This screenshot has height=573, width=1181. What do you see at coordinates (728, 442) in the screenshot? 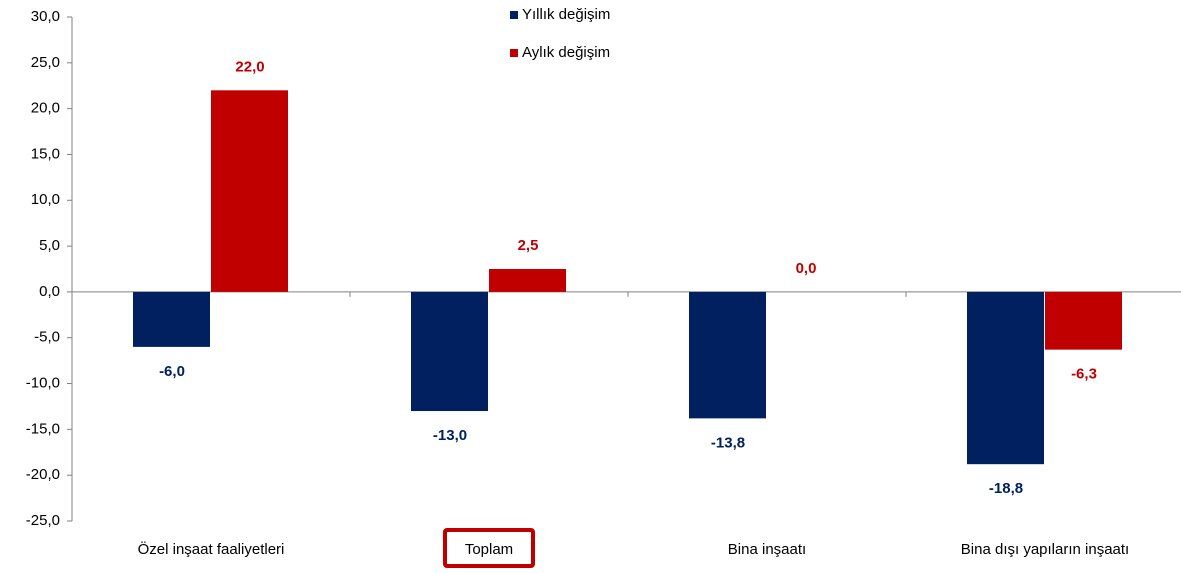
I see `value-label: -13,8` at bounding box center [728, 442].